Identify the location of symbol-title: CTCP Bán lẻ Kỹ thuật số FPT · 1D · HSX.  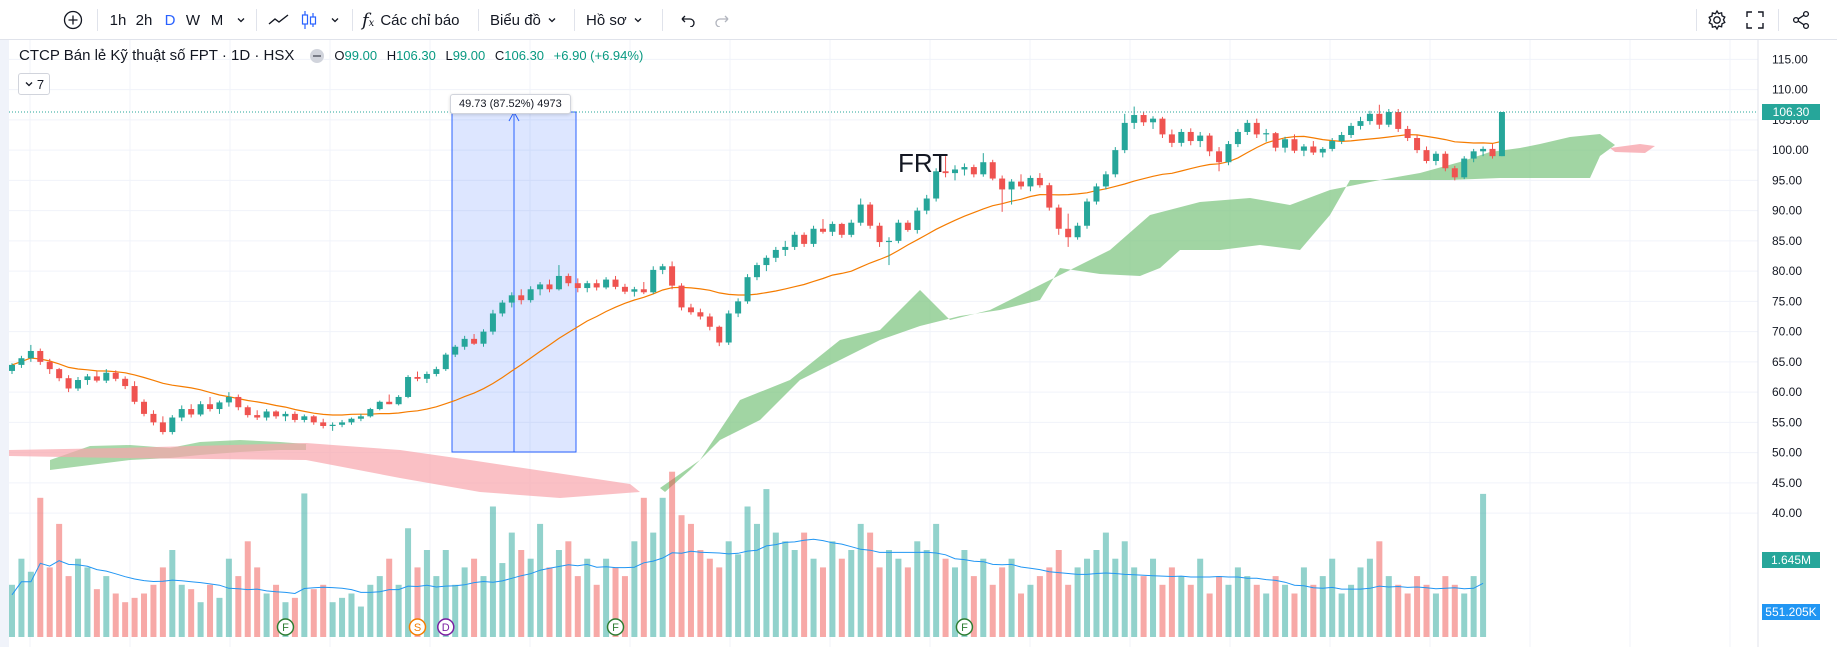
(157, 55).